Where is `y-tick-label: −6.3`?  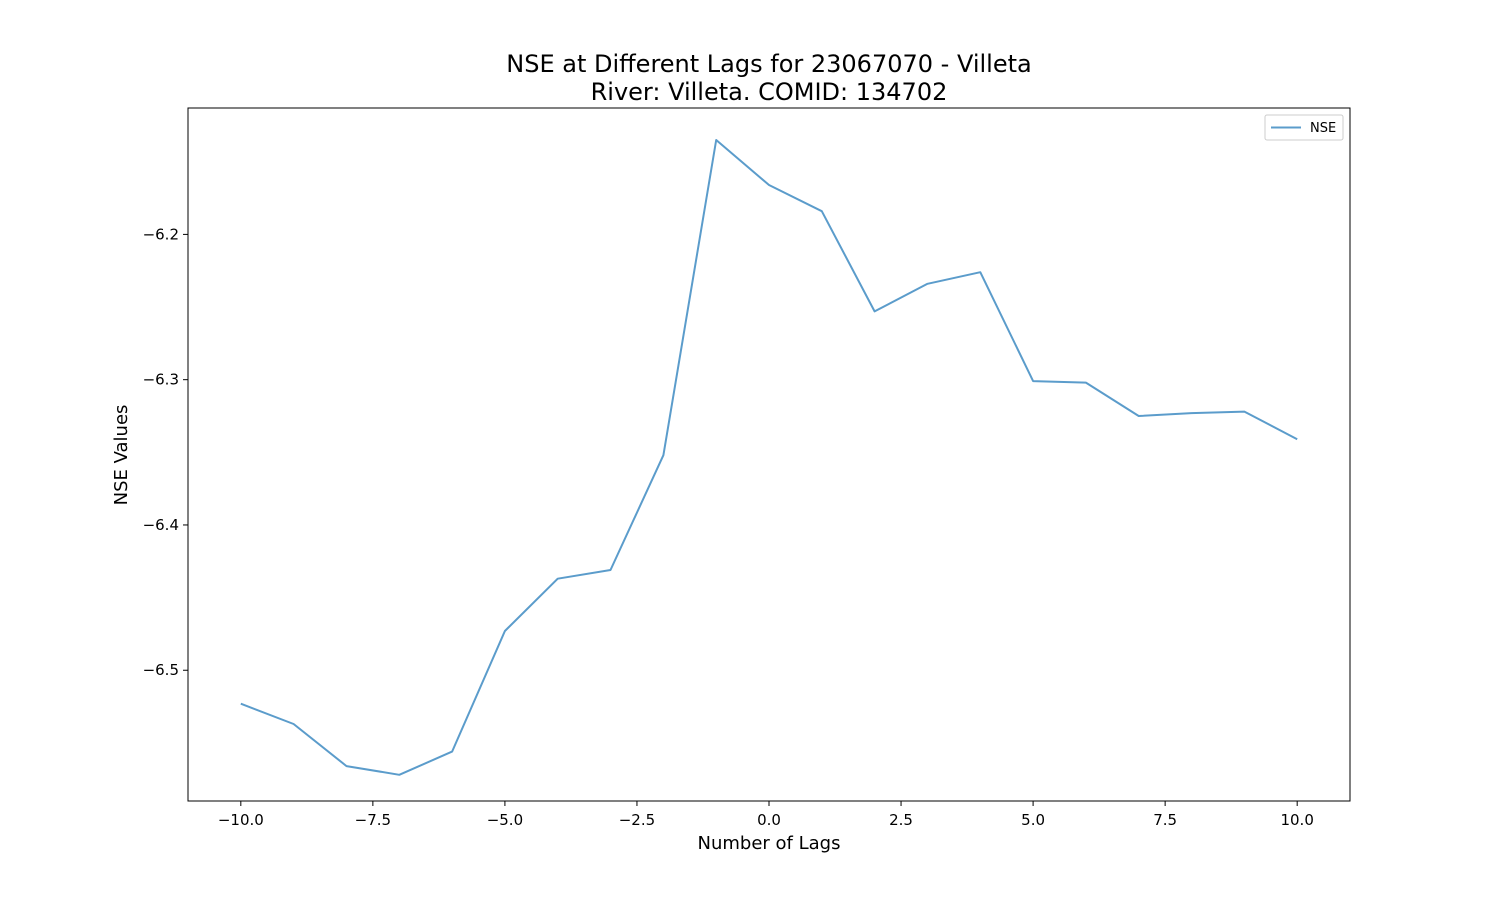 y-tick-label: −6.3 is located at coordinates (161, 380).